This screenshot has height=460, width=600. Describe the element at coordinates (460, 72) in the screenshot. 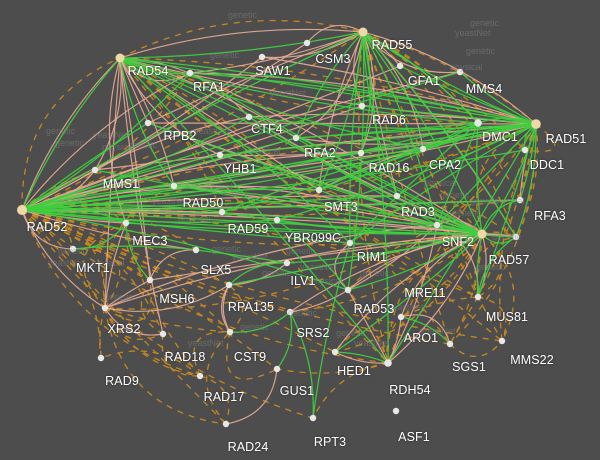

I see `graph-node-mms4` at that location.